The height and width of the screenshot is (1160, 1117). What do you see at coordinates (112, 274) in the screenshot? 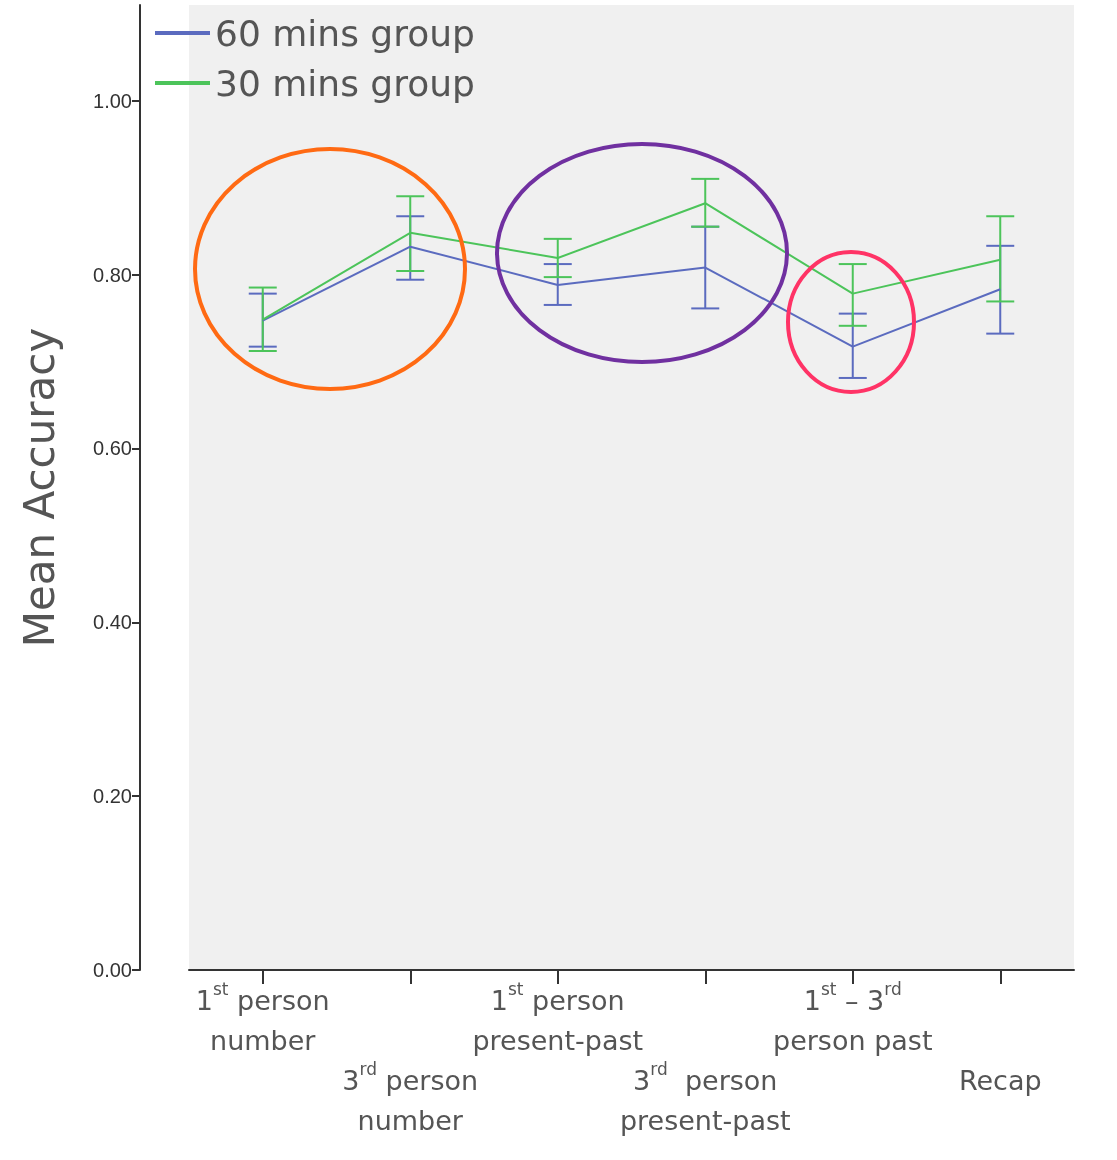
I see `y-tick-label: 0.80` at bounding box center [112, 274].